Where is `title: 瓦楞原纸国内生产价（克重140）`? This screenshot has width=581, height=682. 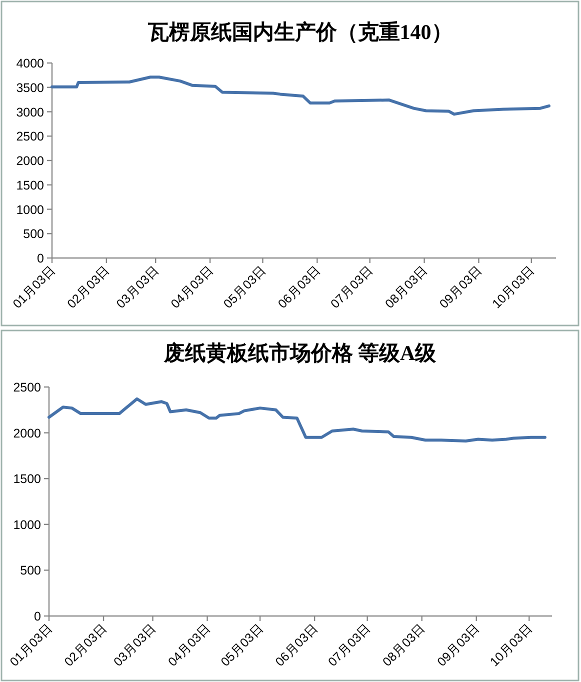 title: 瓦楞原纸国内生产价（克重140） is located at coordinates (300, 32).